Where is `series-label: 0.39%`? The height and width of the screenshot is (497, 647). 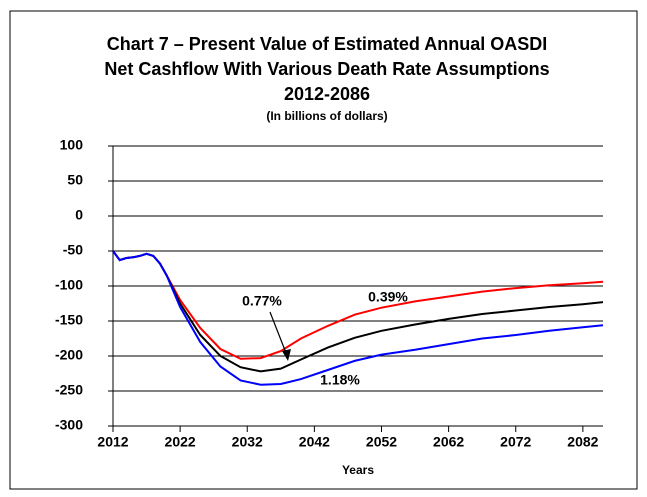
series-label: 0.39% is located at coordinates (388, 297).